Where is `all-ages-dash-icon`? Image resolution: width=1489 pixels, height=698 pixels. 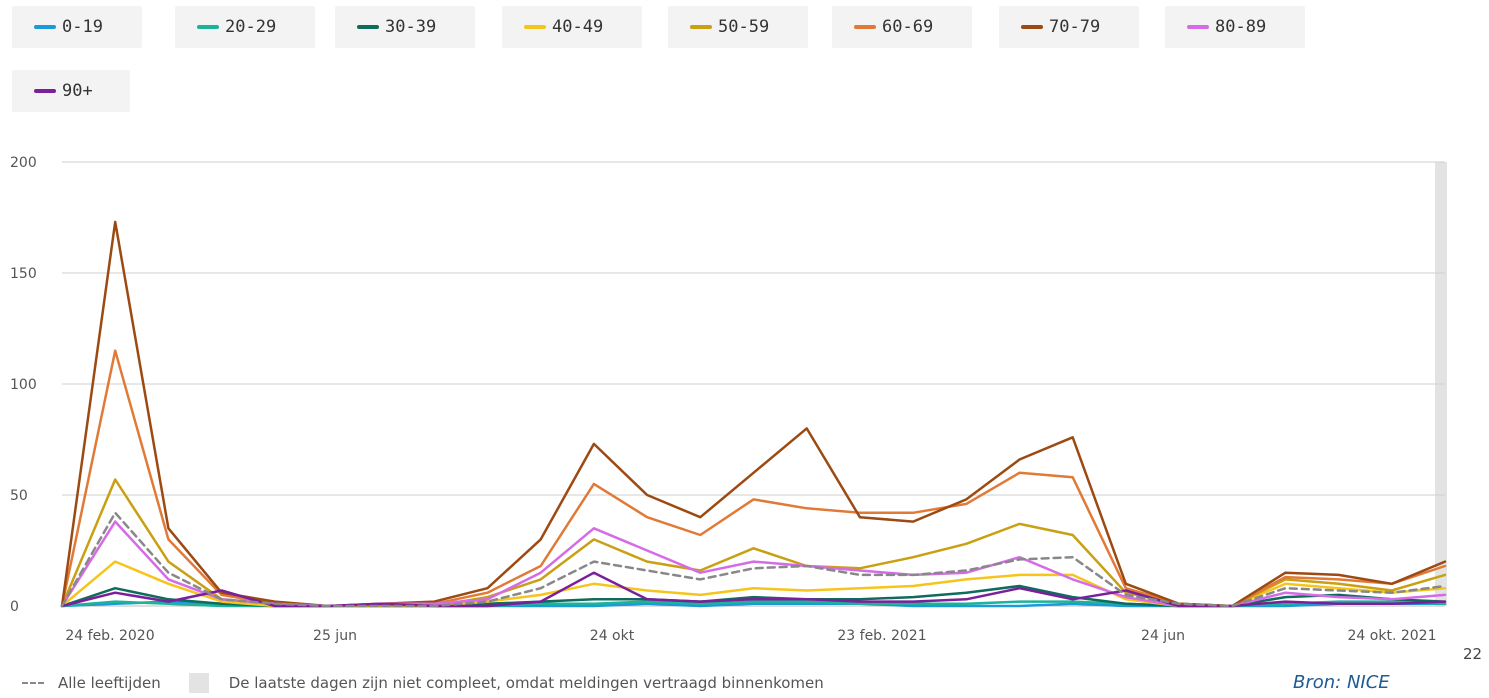 all-ages-dash-icon is located at coordinates (33, 683).